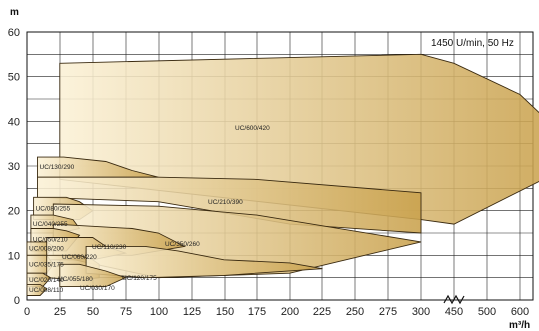 The image size is (539, 331). What do you see at coordinates (225, 202) in the screenshot?
I see `pump-range-label: UC/210/390` at bounding box center [225, 202].